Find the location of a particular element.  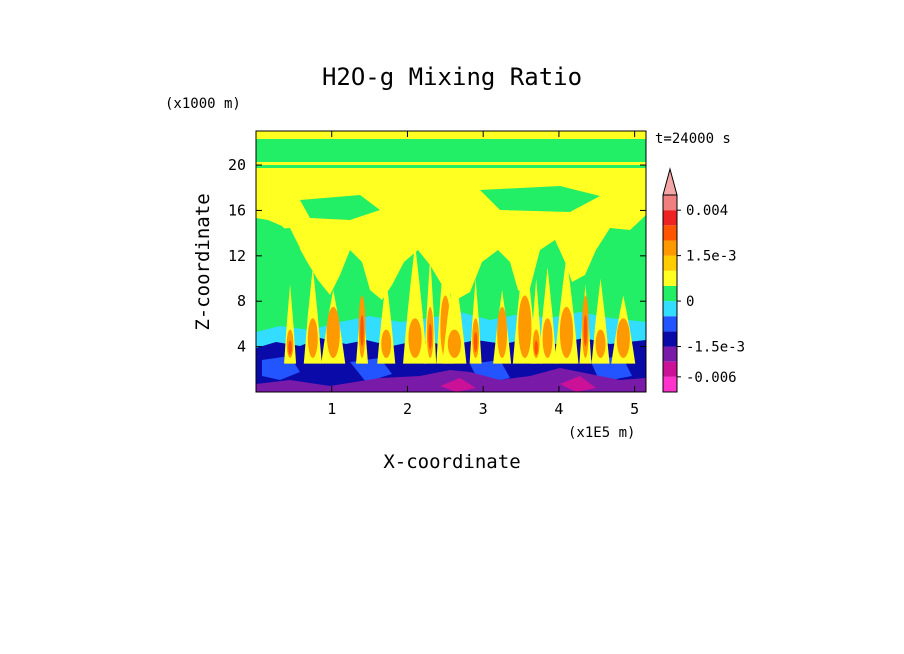

field-top-stripe is located at coordinates (451, 135).